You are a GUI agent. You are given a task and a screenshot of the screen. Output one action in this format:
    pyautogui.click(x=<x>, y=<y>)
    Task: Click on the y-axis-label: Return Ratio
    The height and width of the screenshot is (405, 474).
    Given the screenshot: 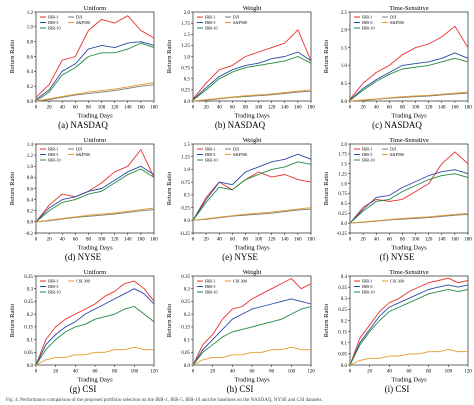 What is the action you would take?
    pyautogui.click(x=326, y=320)
    